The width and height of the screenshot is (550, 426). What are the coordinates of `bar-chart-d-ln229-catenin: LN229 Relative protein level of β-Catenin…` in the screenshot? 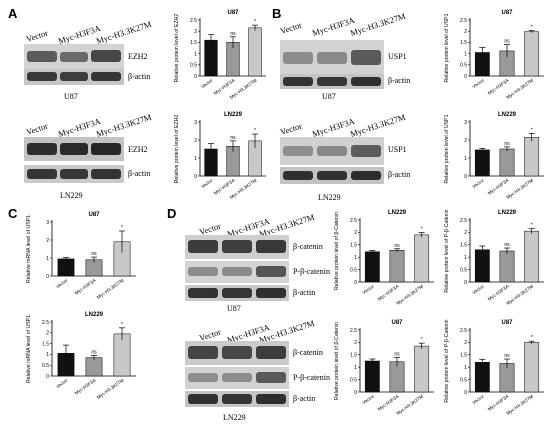 It's located at (384, 258).